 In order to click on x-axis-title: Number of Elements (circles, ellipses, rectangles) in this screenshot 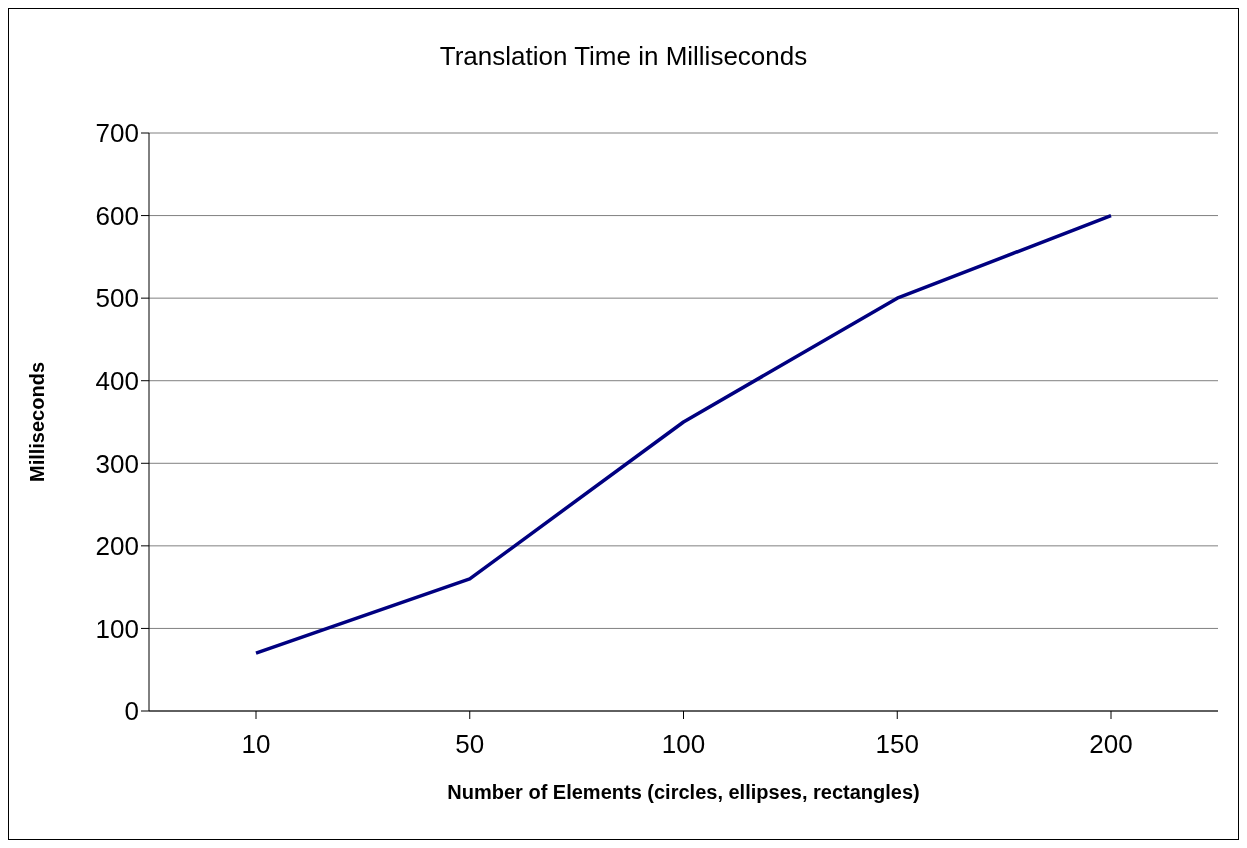, I will do `click(683, 792)`.